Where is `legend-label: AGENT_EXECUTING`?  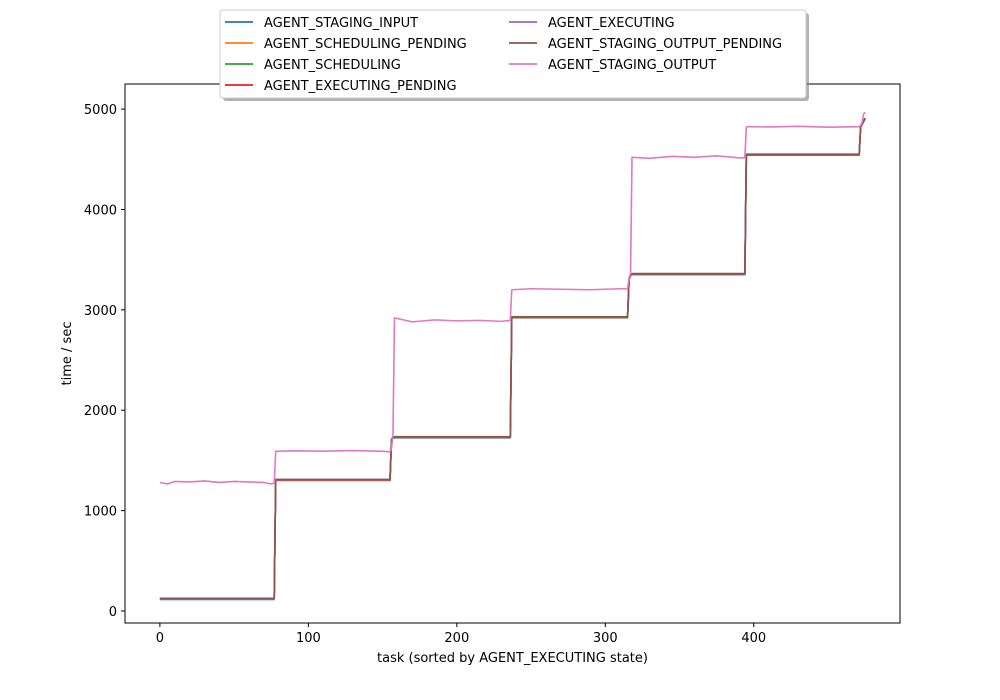 legend-label: AGENT_EXECUTING is located at coordinates (611, 23).